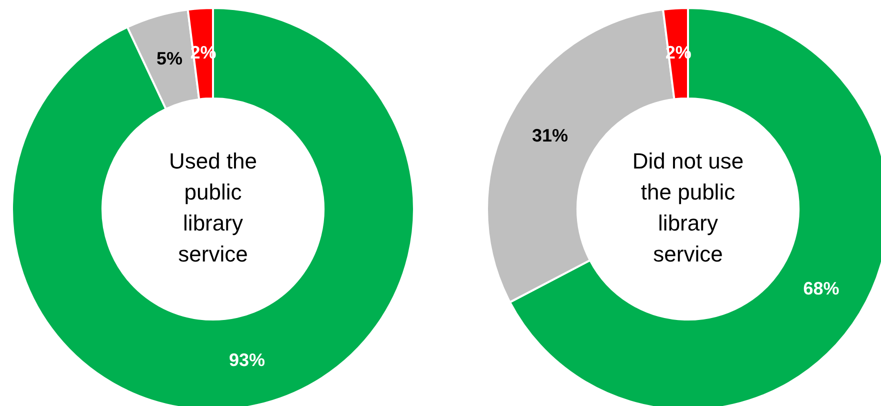  I want to click on data-label: 93%, so click(246, 360).